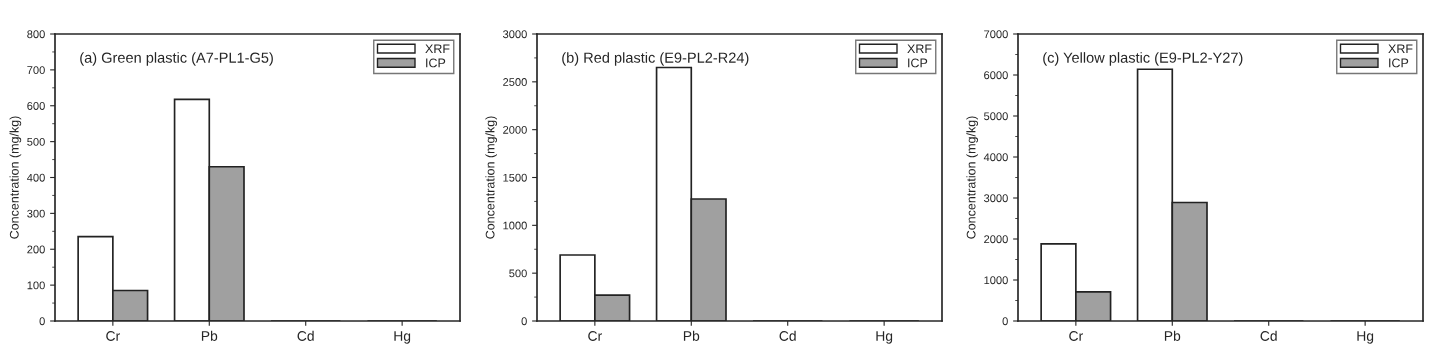 This screenshot has width=1430, height=354. Describe the element at coordinates (36, 34) in the screenshot. I see `y-tick-label: 800` at that location.